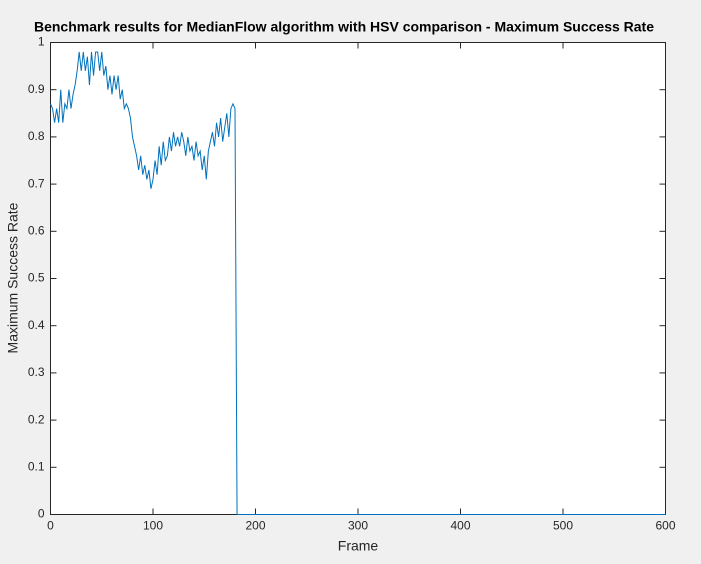 The height and width of the screenshot is (564, 701). I want to click on x-tick-label: 200, so click(255, 526).